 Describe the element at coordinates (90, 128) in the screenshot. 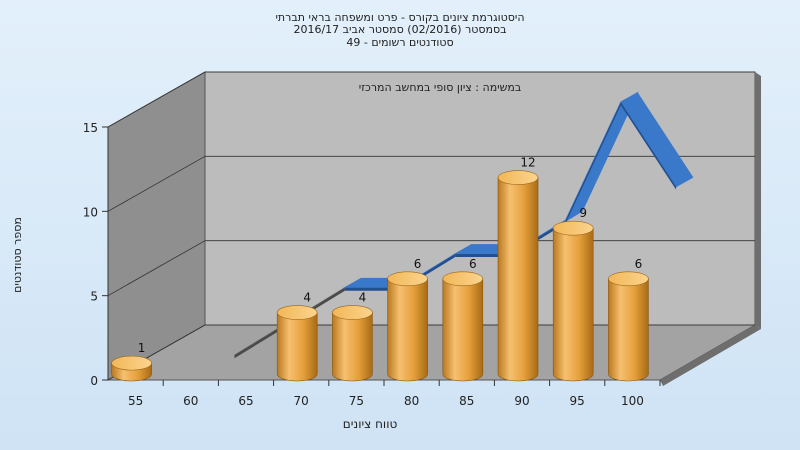

I see `y-tick-label: 15` at that location.